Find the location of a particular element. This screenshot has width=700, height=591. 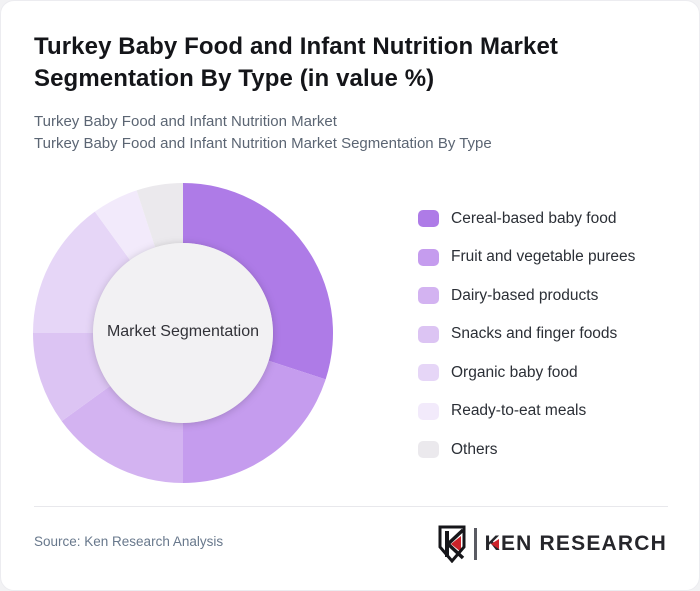

legend-item-organic-baby-food: Organic baby food is located at coordinates (526, 372).